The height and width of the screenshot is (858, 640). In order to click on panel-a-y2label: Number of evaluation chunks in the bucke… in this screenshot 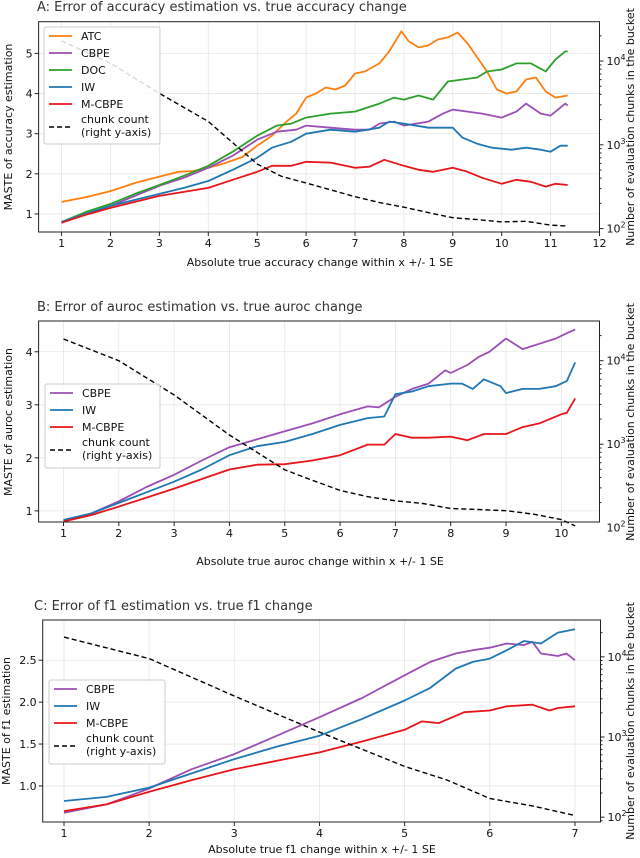, I will do `click(630, 126)`.